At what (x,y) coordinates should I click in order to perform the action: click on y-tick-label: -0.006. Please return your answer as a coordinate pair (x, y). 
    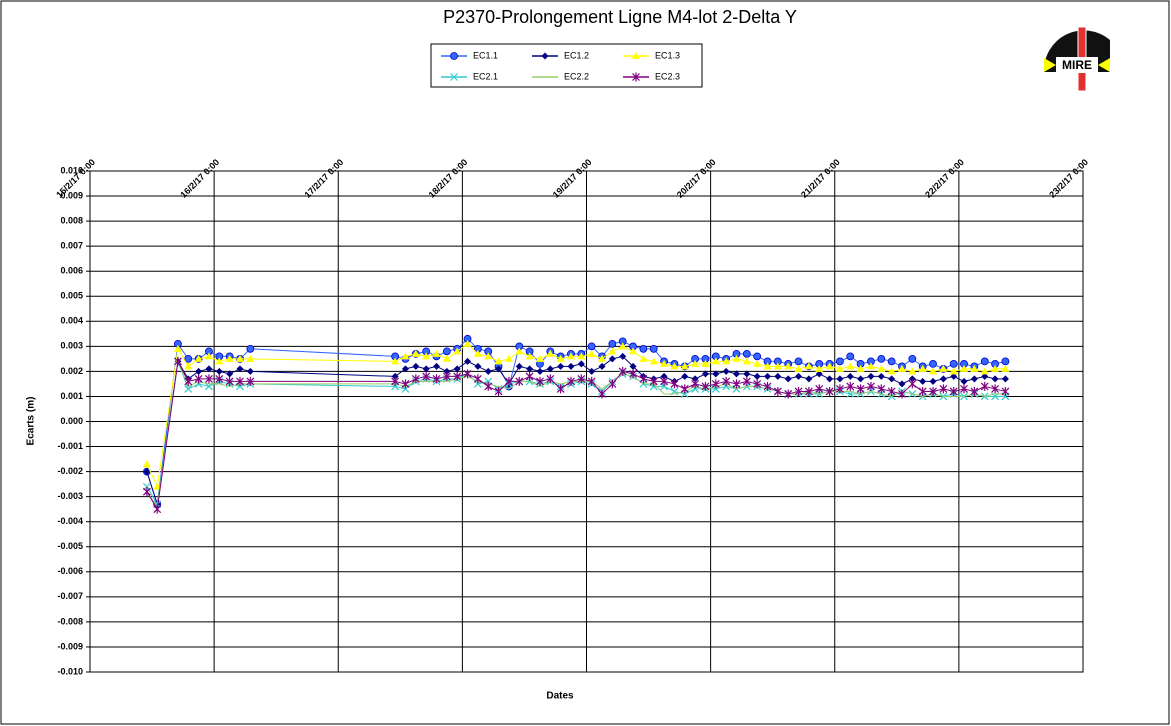
    Looking at the image, I should click on (70, 571).